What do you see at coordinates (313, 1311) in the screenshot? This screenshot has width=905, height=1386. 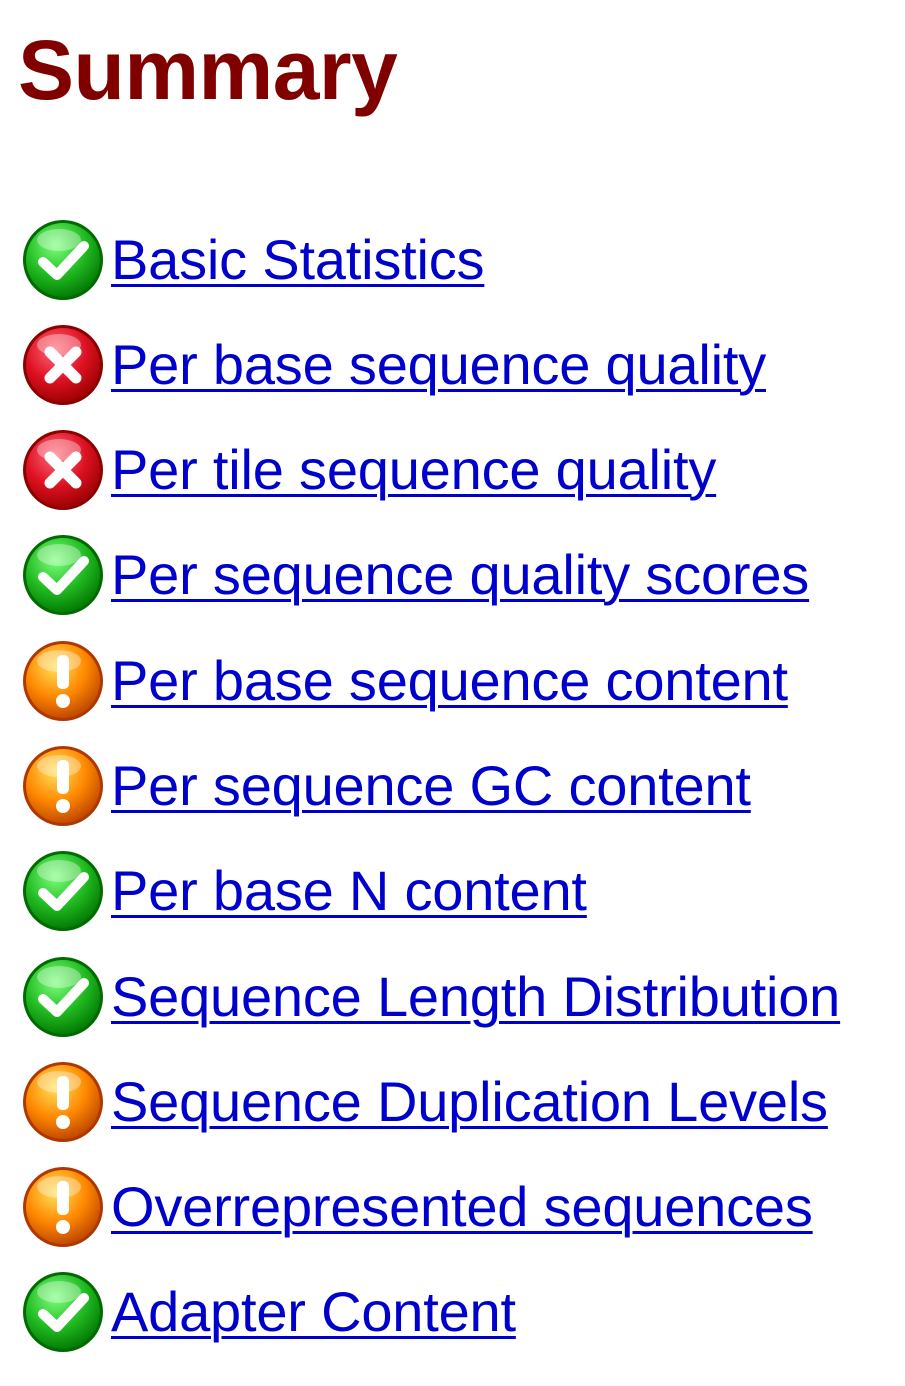 I see `module-link-adapter-content: Adapter Content` at bounding box center [313, 1311].